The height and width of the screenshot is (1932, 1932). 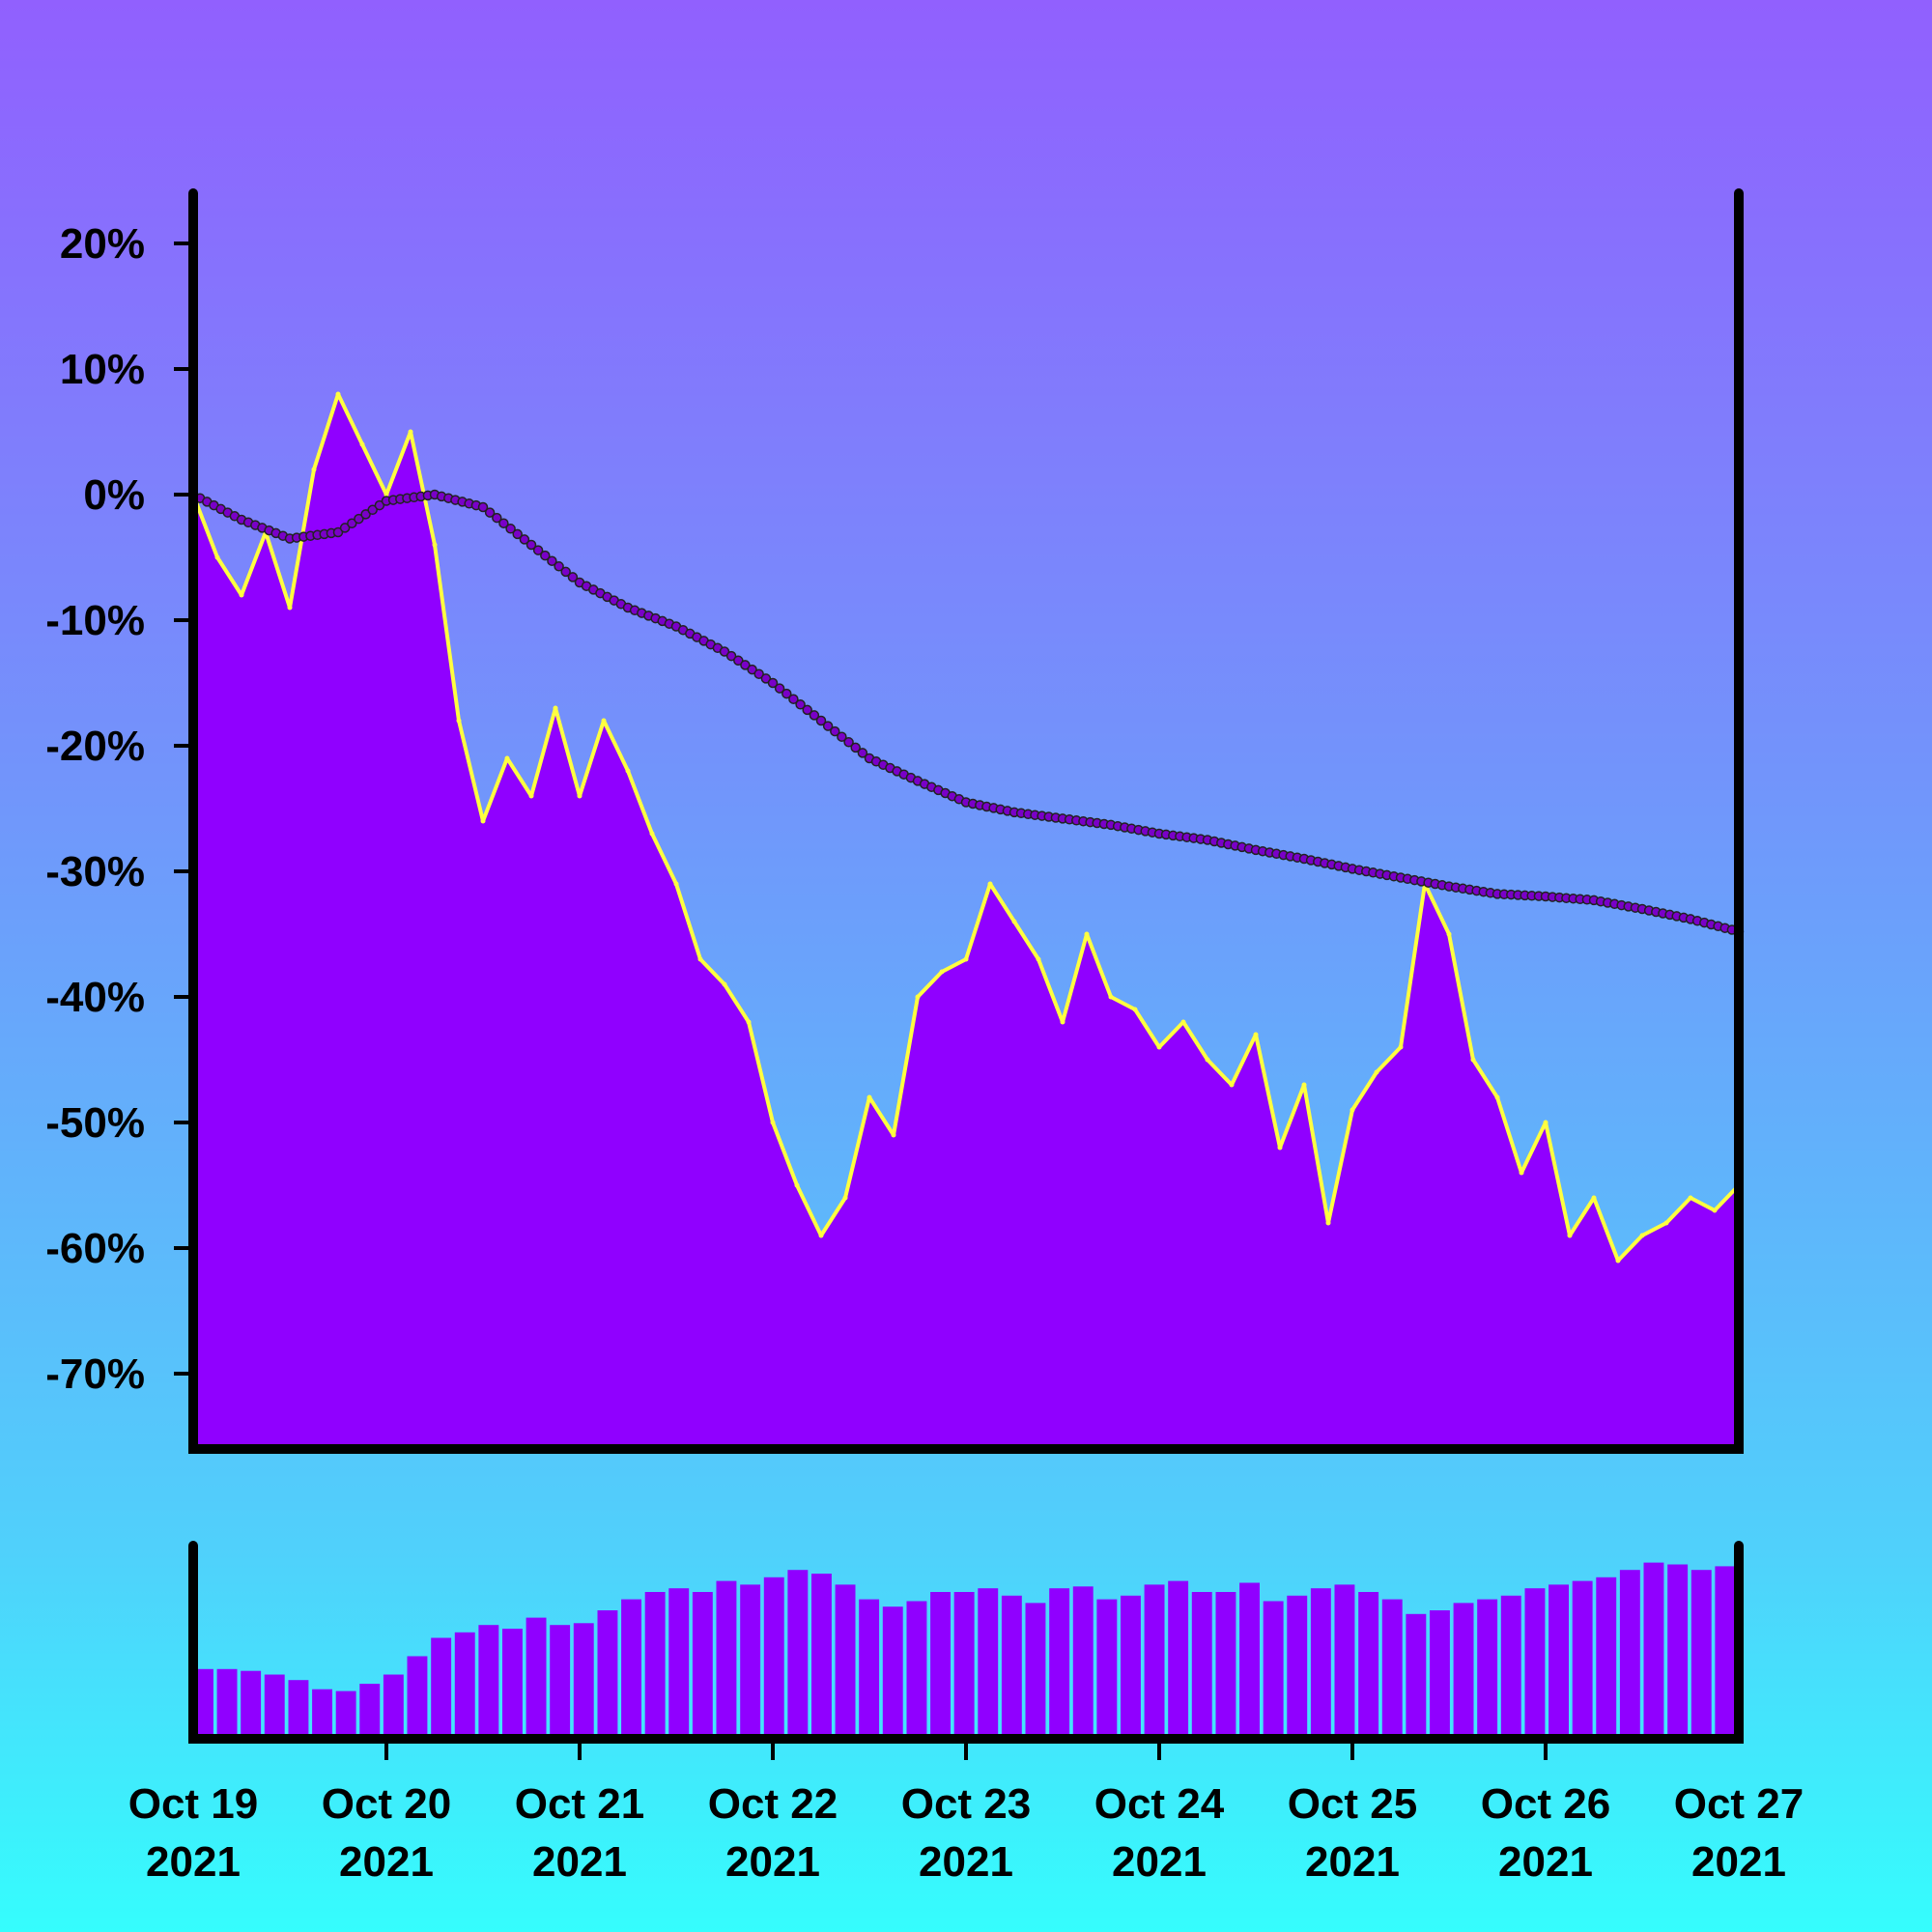 I want to click on x-tick-label-date: Oct 25, so click(x=1353, y=1804).